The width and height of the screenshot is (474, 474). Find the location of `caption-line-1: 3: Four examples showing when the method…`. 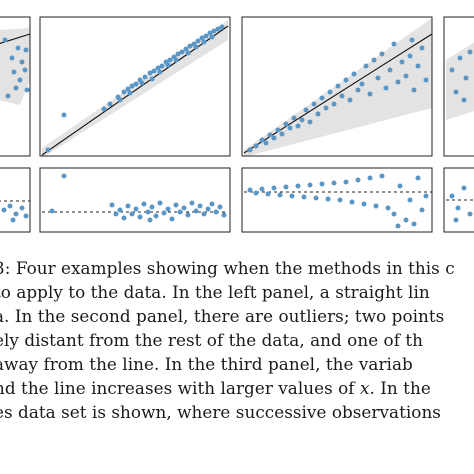

caption-line-1: 3: Four examples showing when the method… is located at coordinates (227, 268).